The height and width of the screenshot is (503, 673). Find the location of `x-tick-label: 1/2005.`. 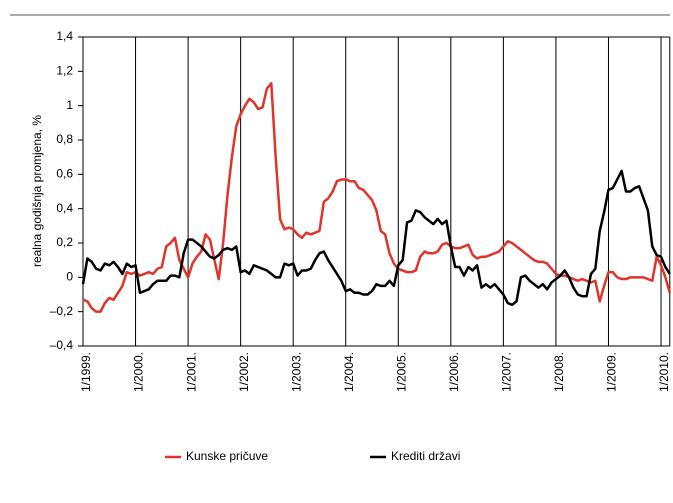

x-tick-label: 1/2005. is located at coordinates (401, 372).